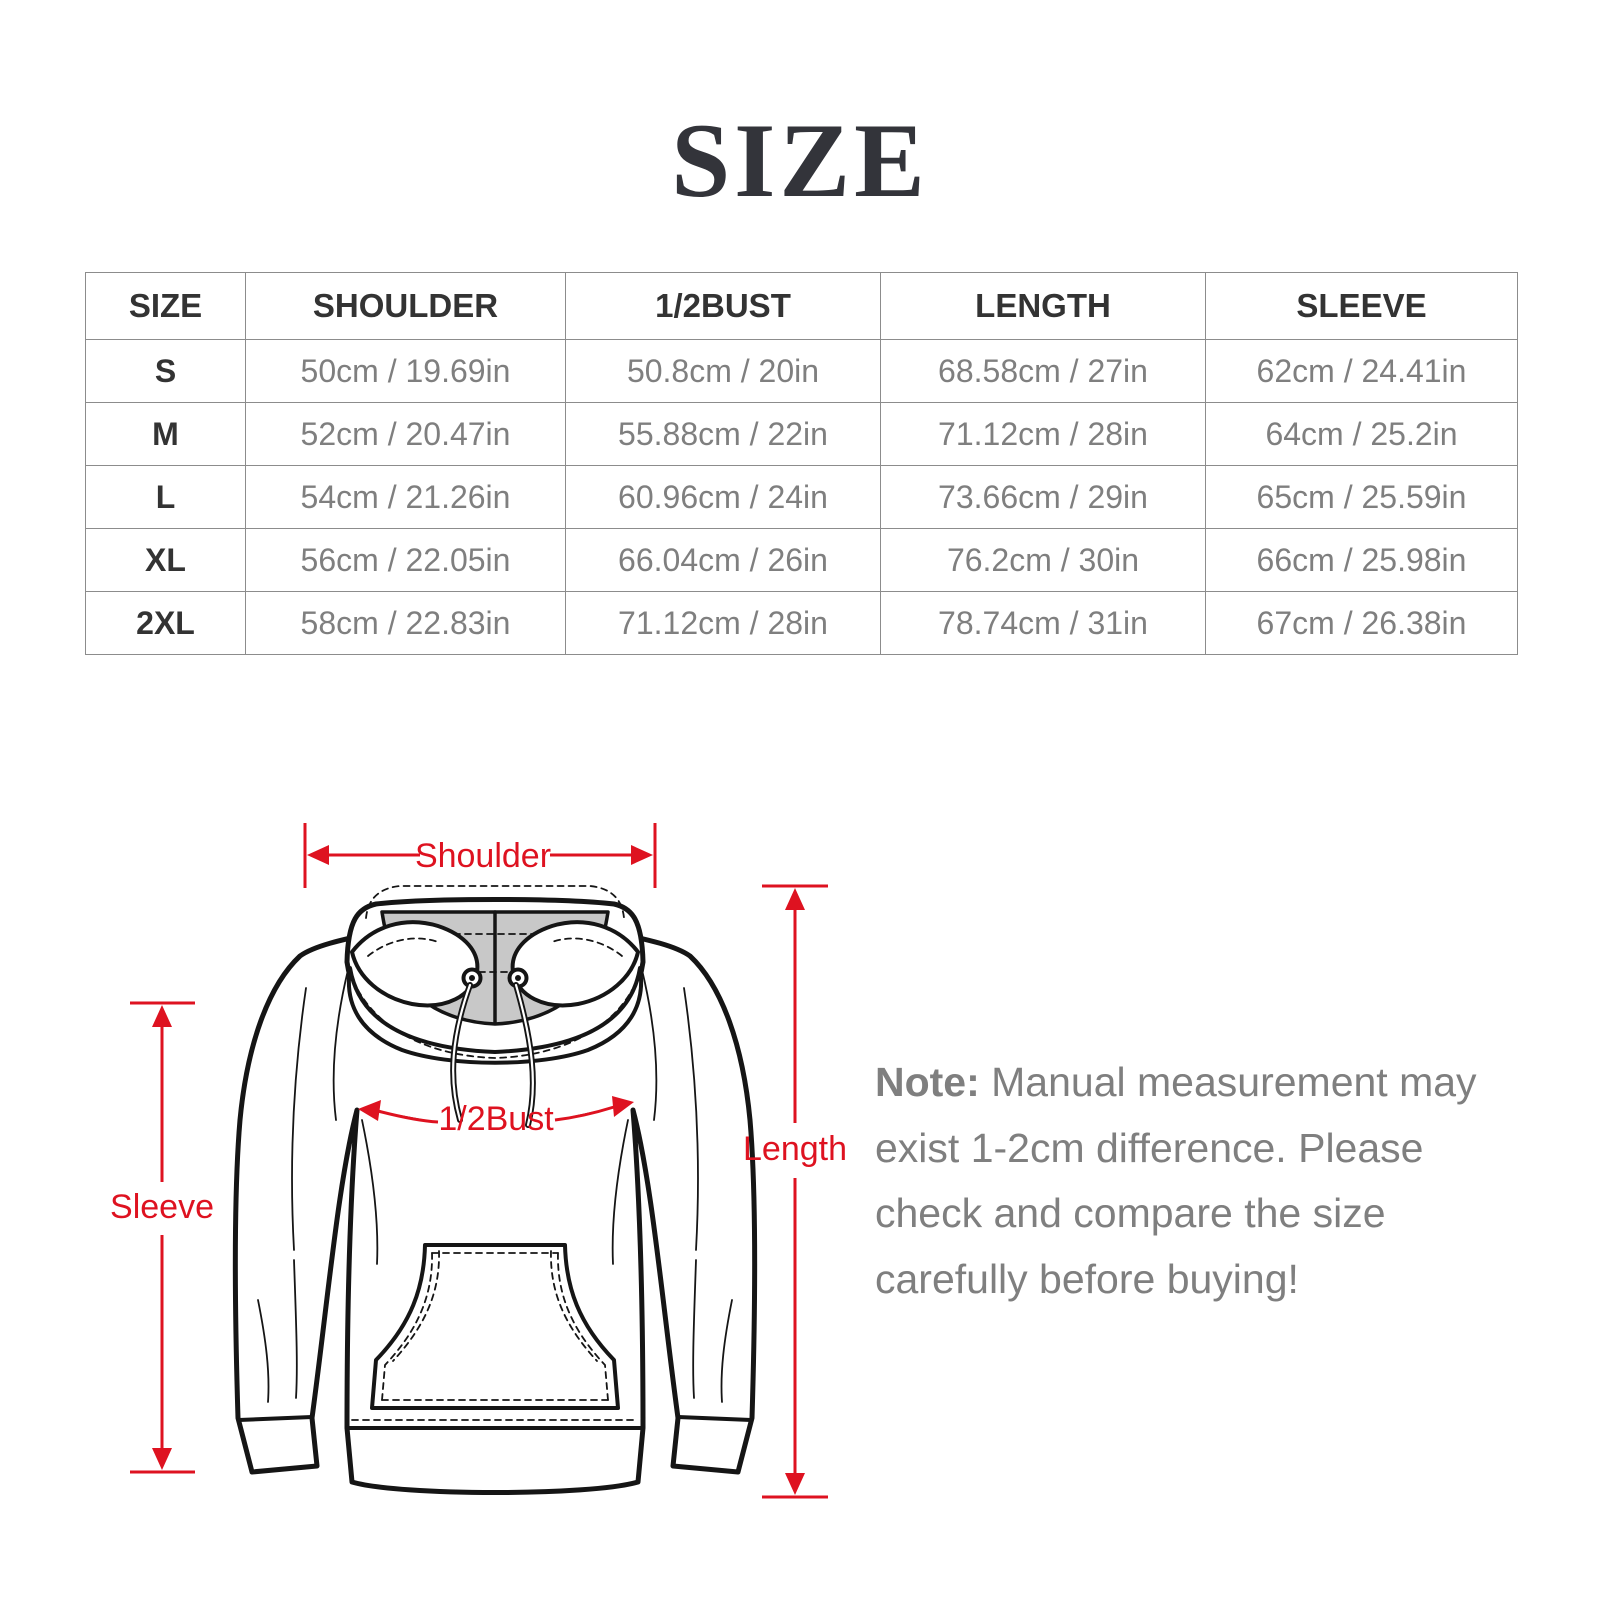 This screenshot has width=1600, height=1600. I want to click on cell-bust: 71.12cm / 28in, so click(723, 623).